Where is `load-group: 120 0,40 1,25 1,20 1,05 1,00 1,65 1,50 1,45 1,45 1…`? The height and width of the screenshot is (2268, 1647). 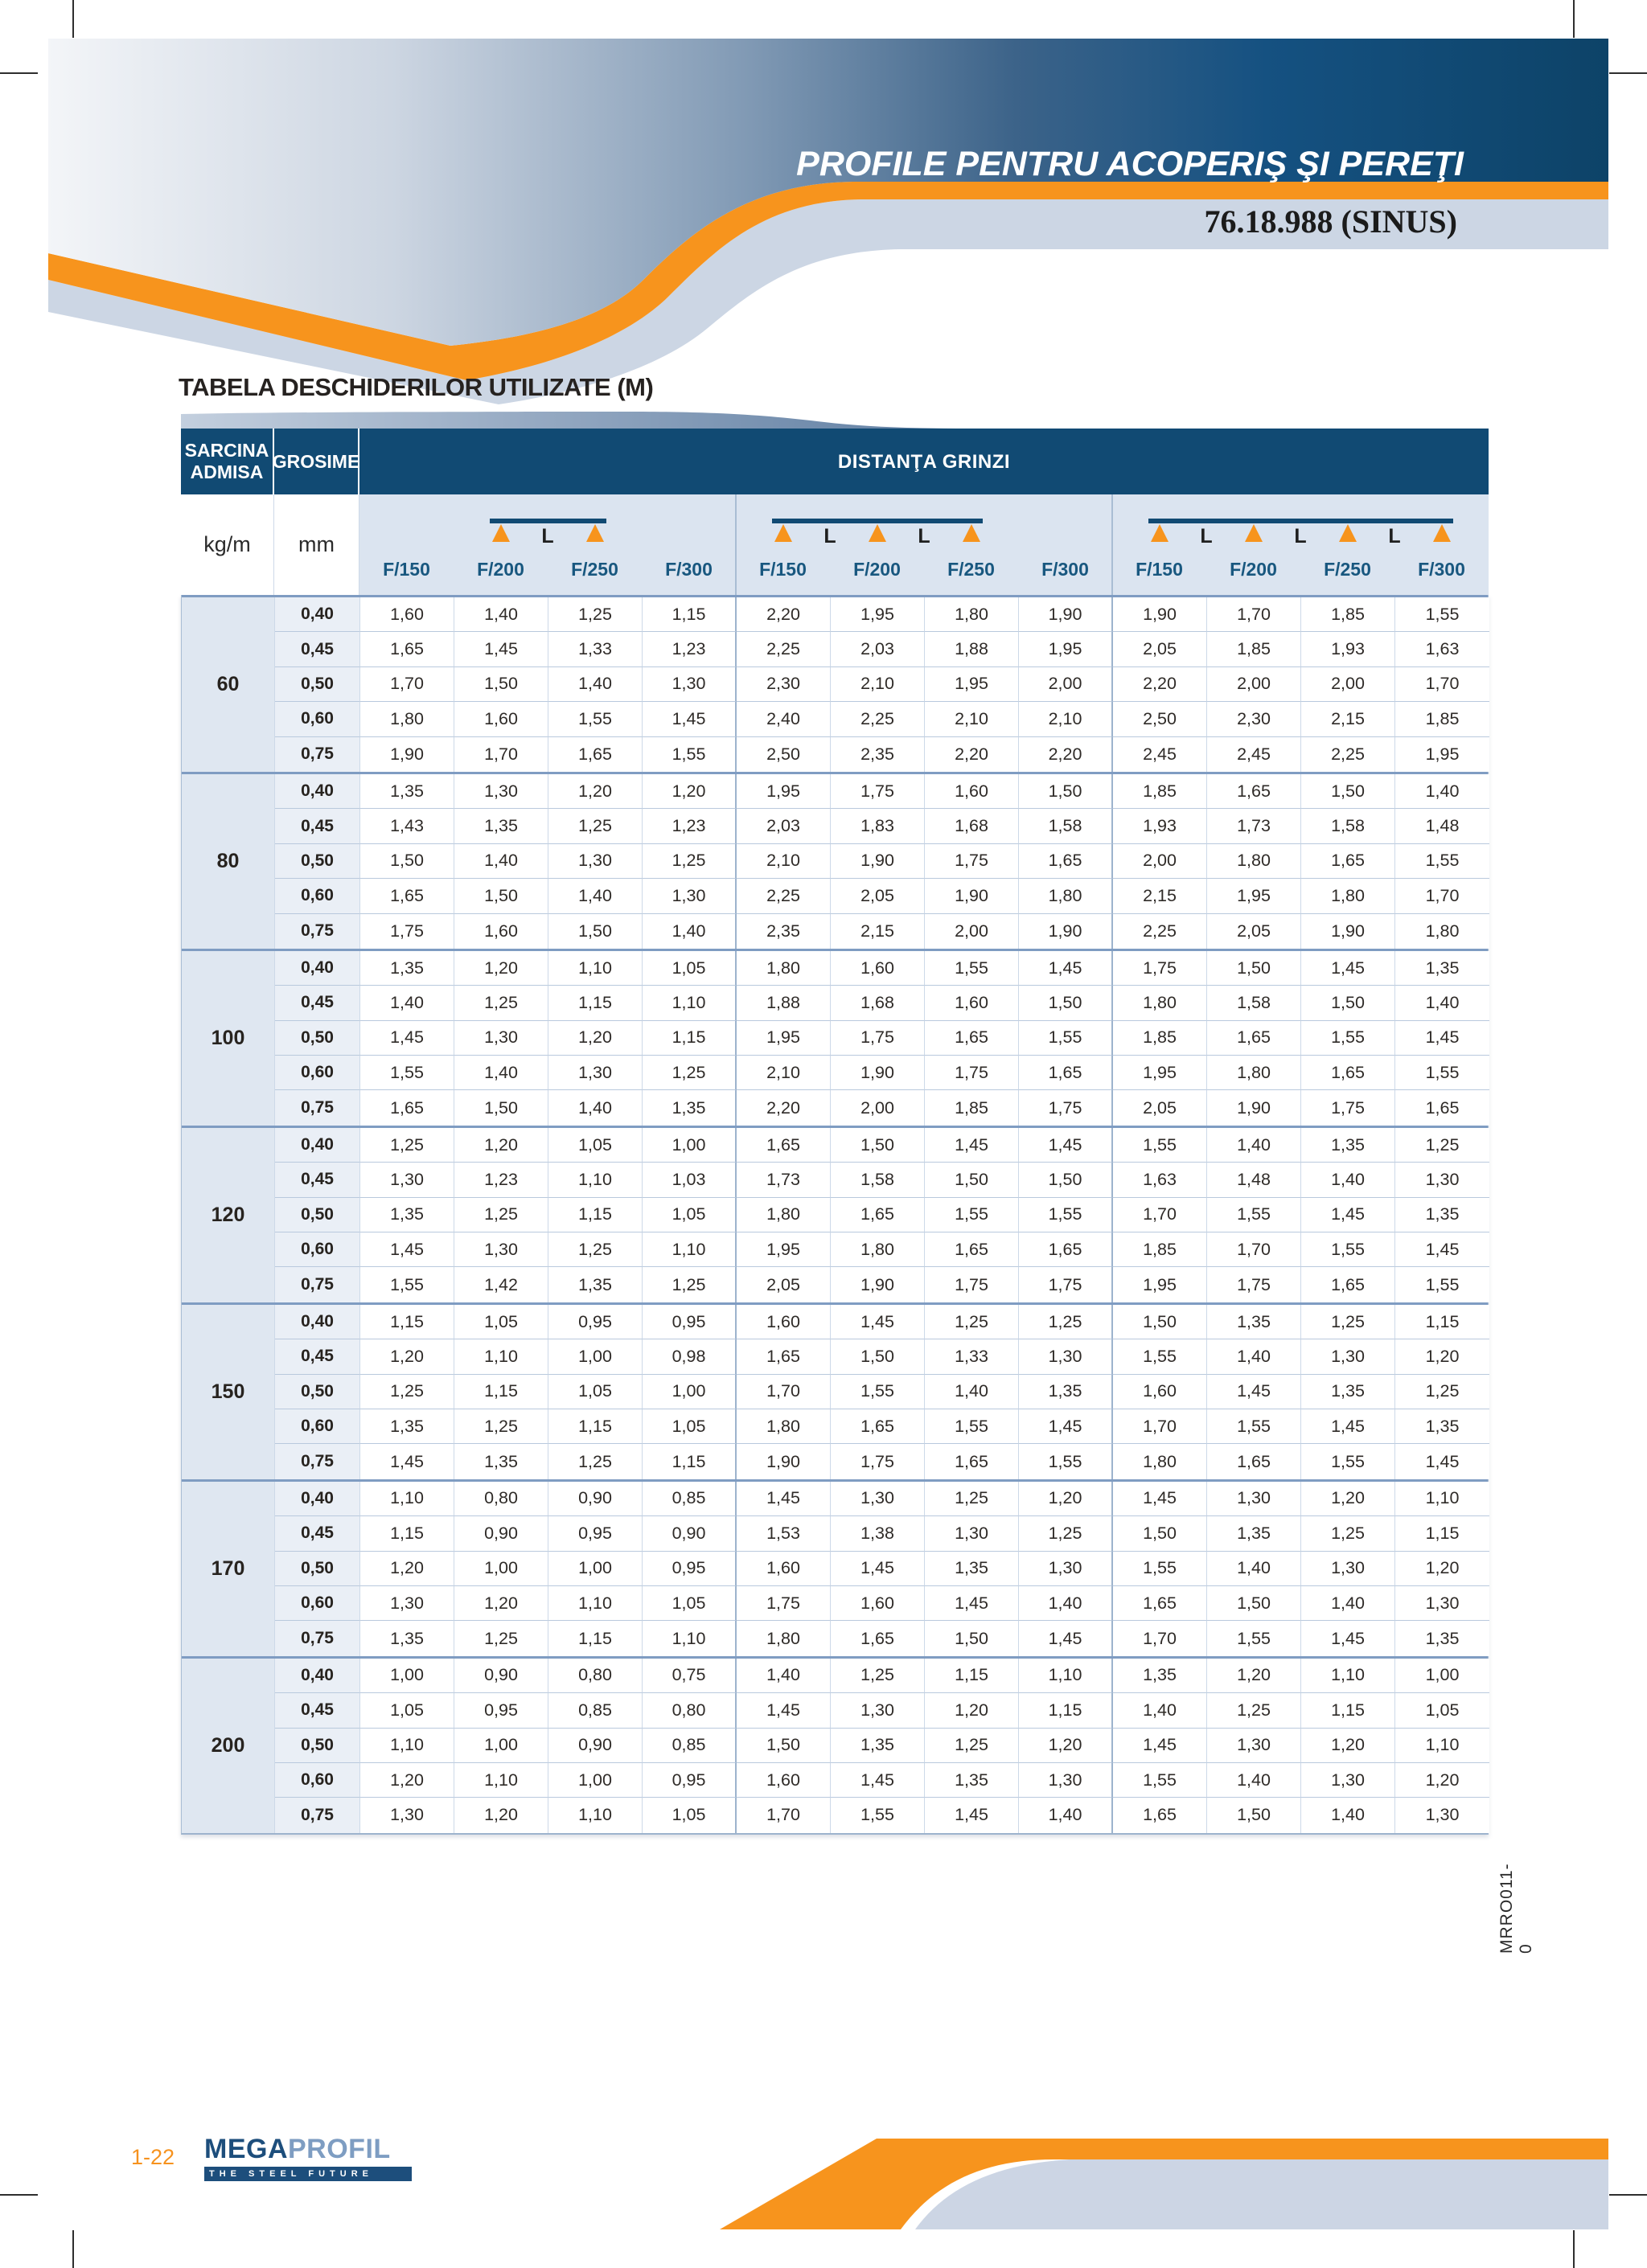 load-group: 120 0,40 1,25 1,20 1,05 1,00 1,65 1,50 1,45 1,45 1… is located at coordinates (836, 1213).